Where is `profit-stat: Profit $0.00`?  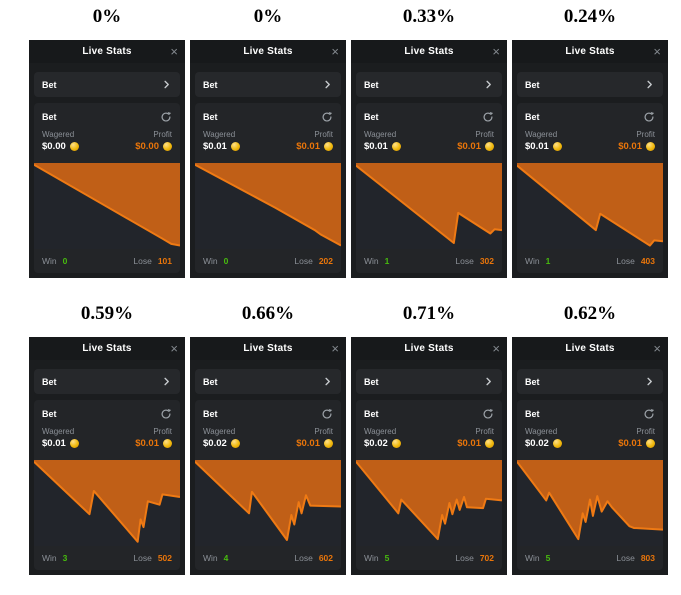
profit-stat: Profit $0.00 is located at coordinates (153, 143).